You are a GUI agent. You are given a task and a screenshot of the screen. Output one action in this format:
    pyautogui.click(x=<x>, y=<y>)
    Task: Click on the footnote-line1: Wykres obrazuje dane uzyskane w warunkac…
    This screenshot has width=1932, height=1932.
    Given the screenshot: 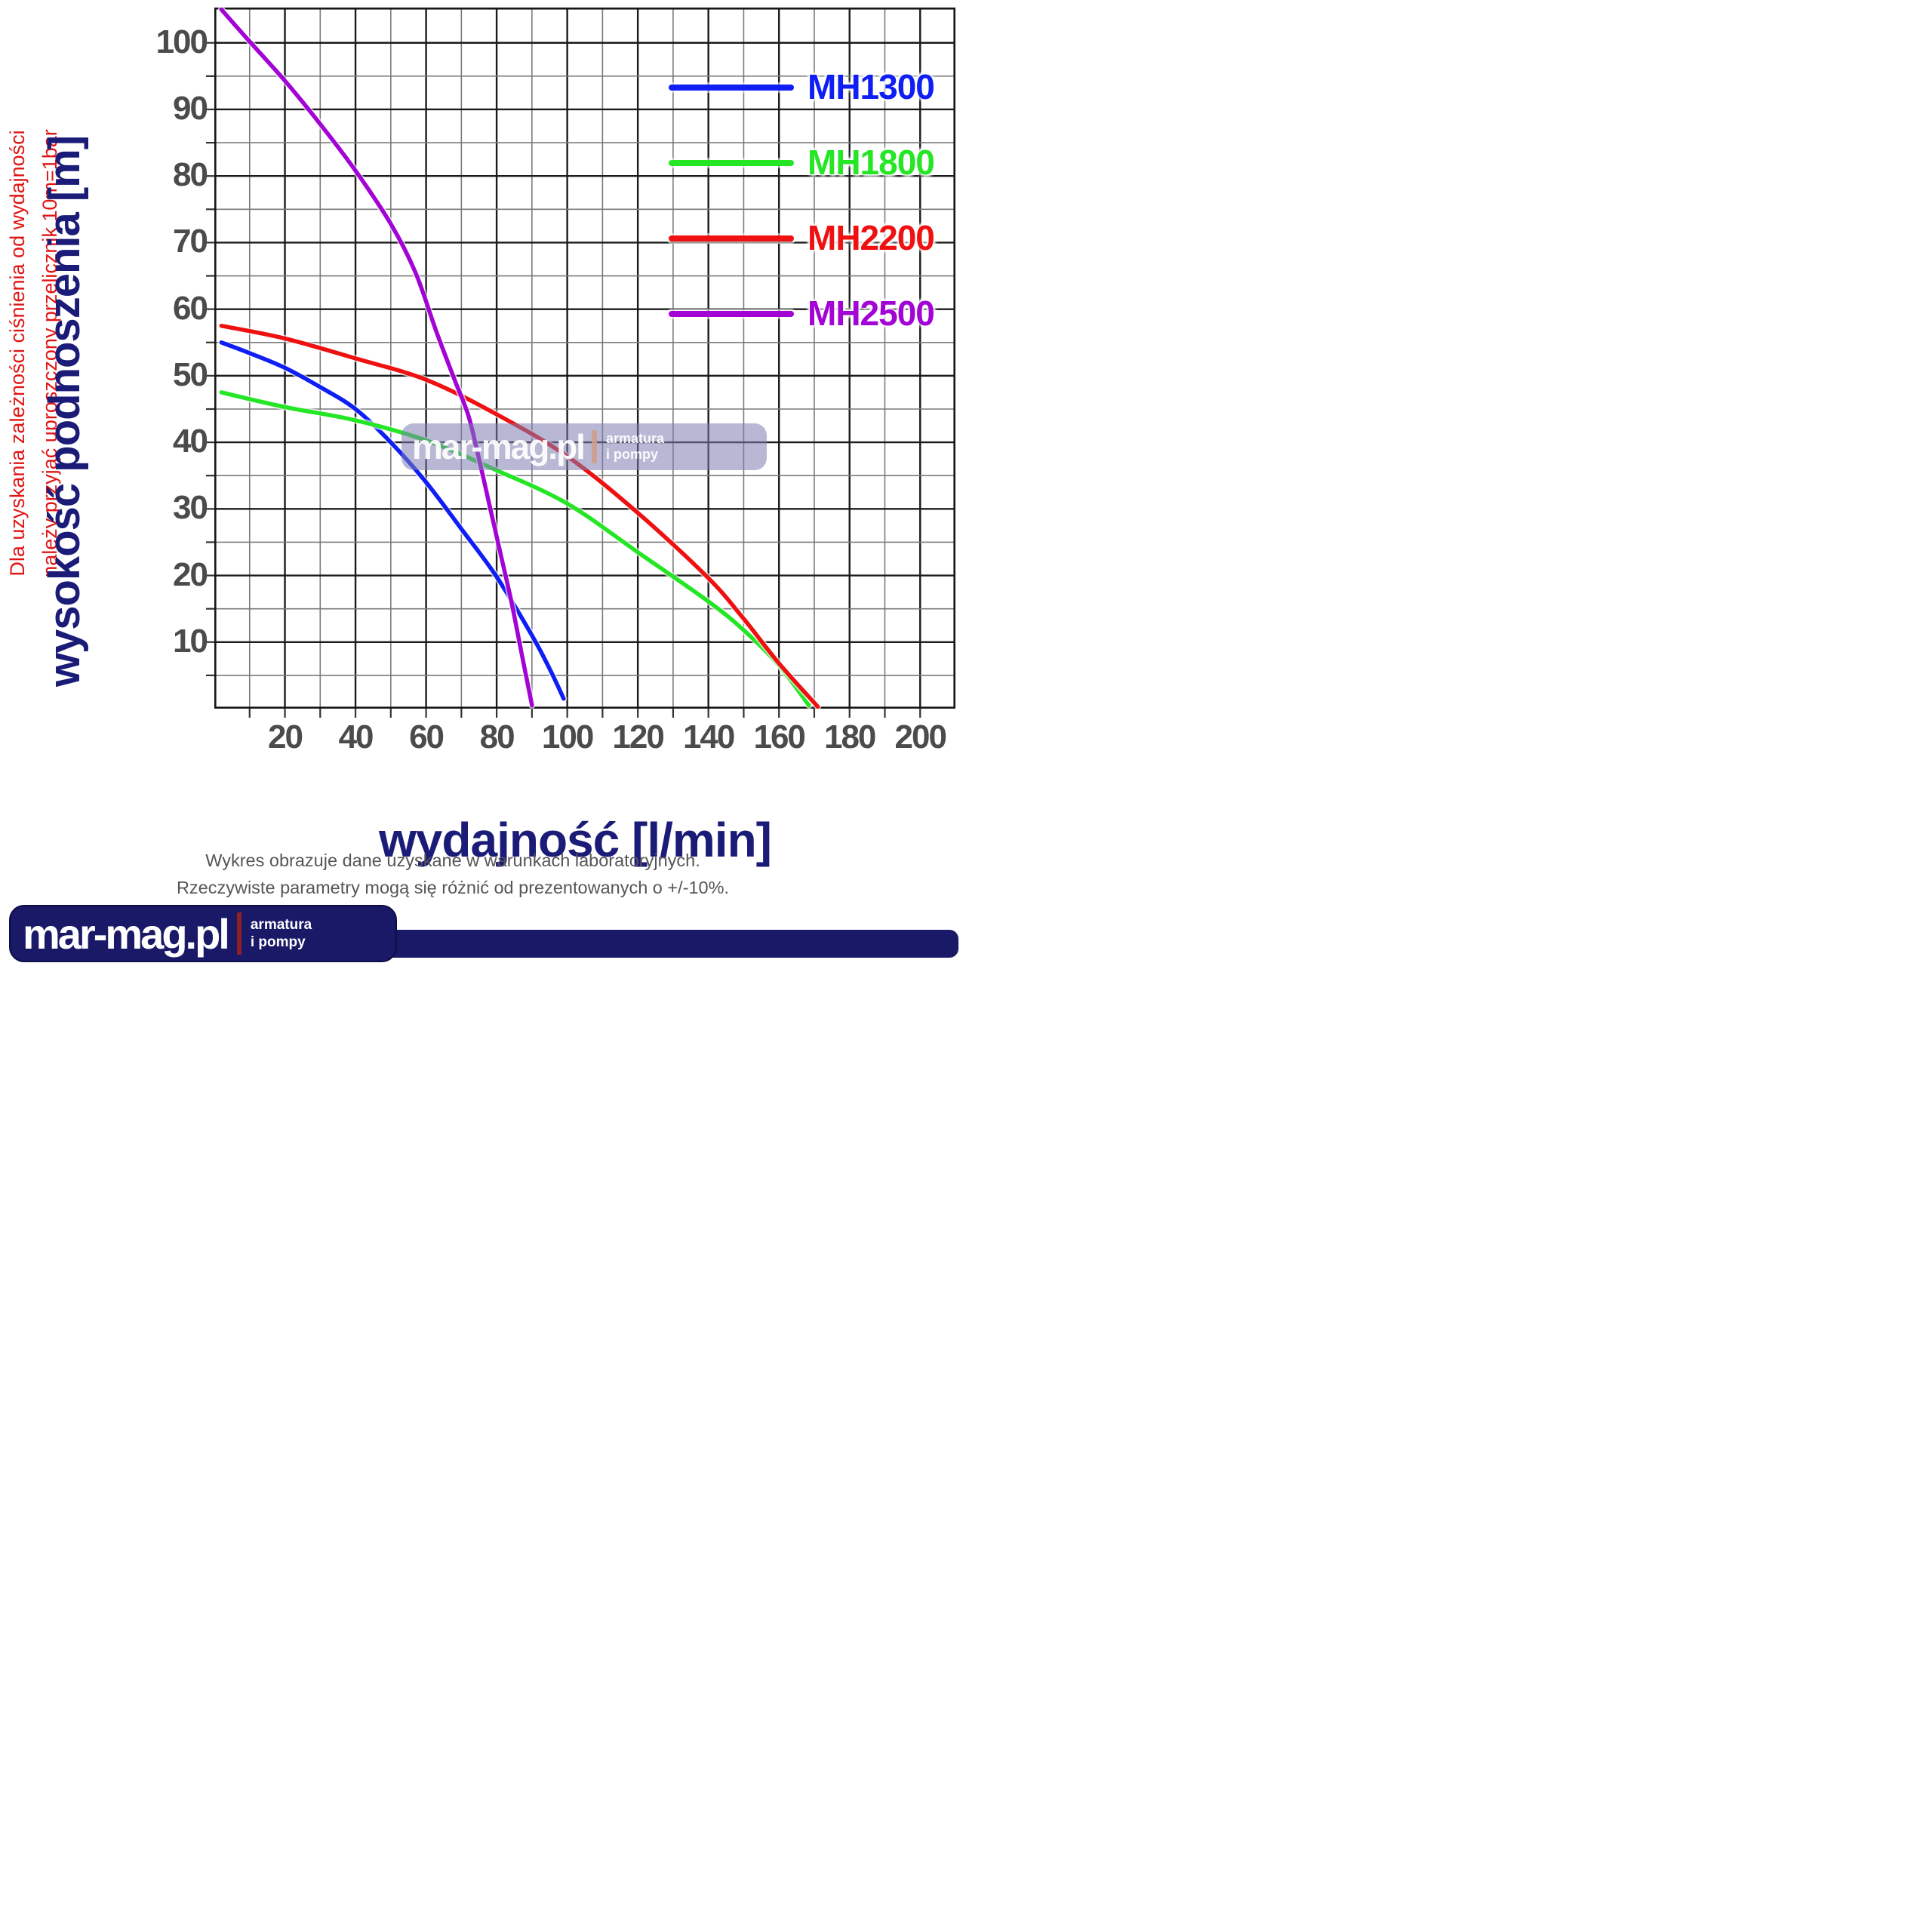 What is the action you would take?
    pyautogui.click(x=452, y=860)
    